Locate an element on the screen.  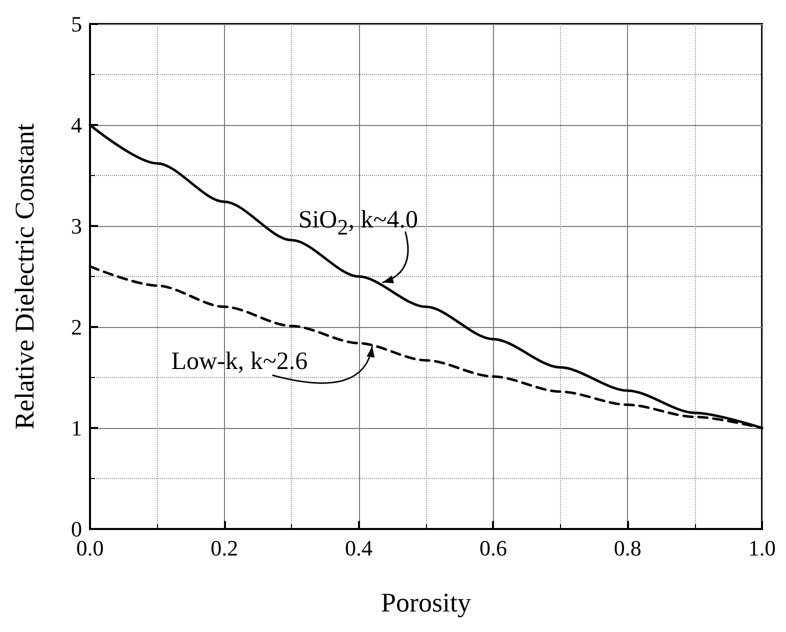
y-tick-label: 3 is located at coordinates (76, 226).